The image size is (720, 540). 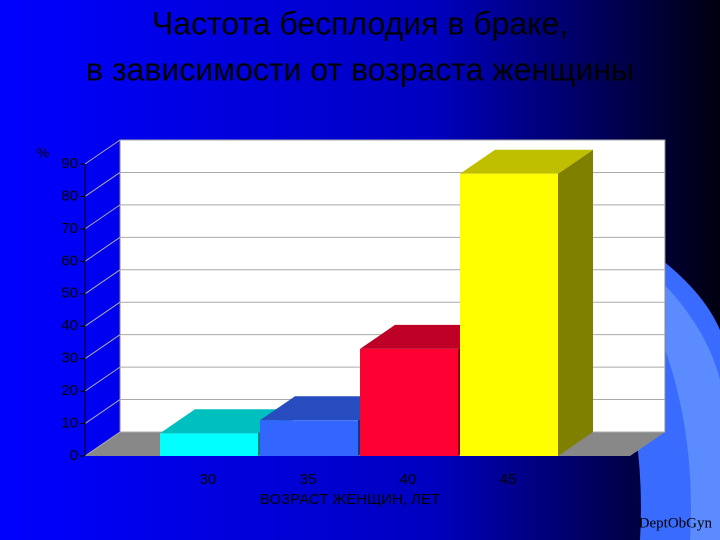 I want to click on y-tick-label: 50, so click(x=69, y=293).